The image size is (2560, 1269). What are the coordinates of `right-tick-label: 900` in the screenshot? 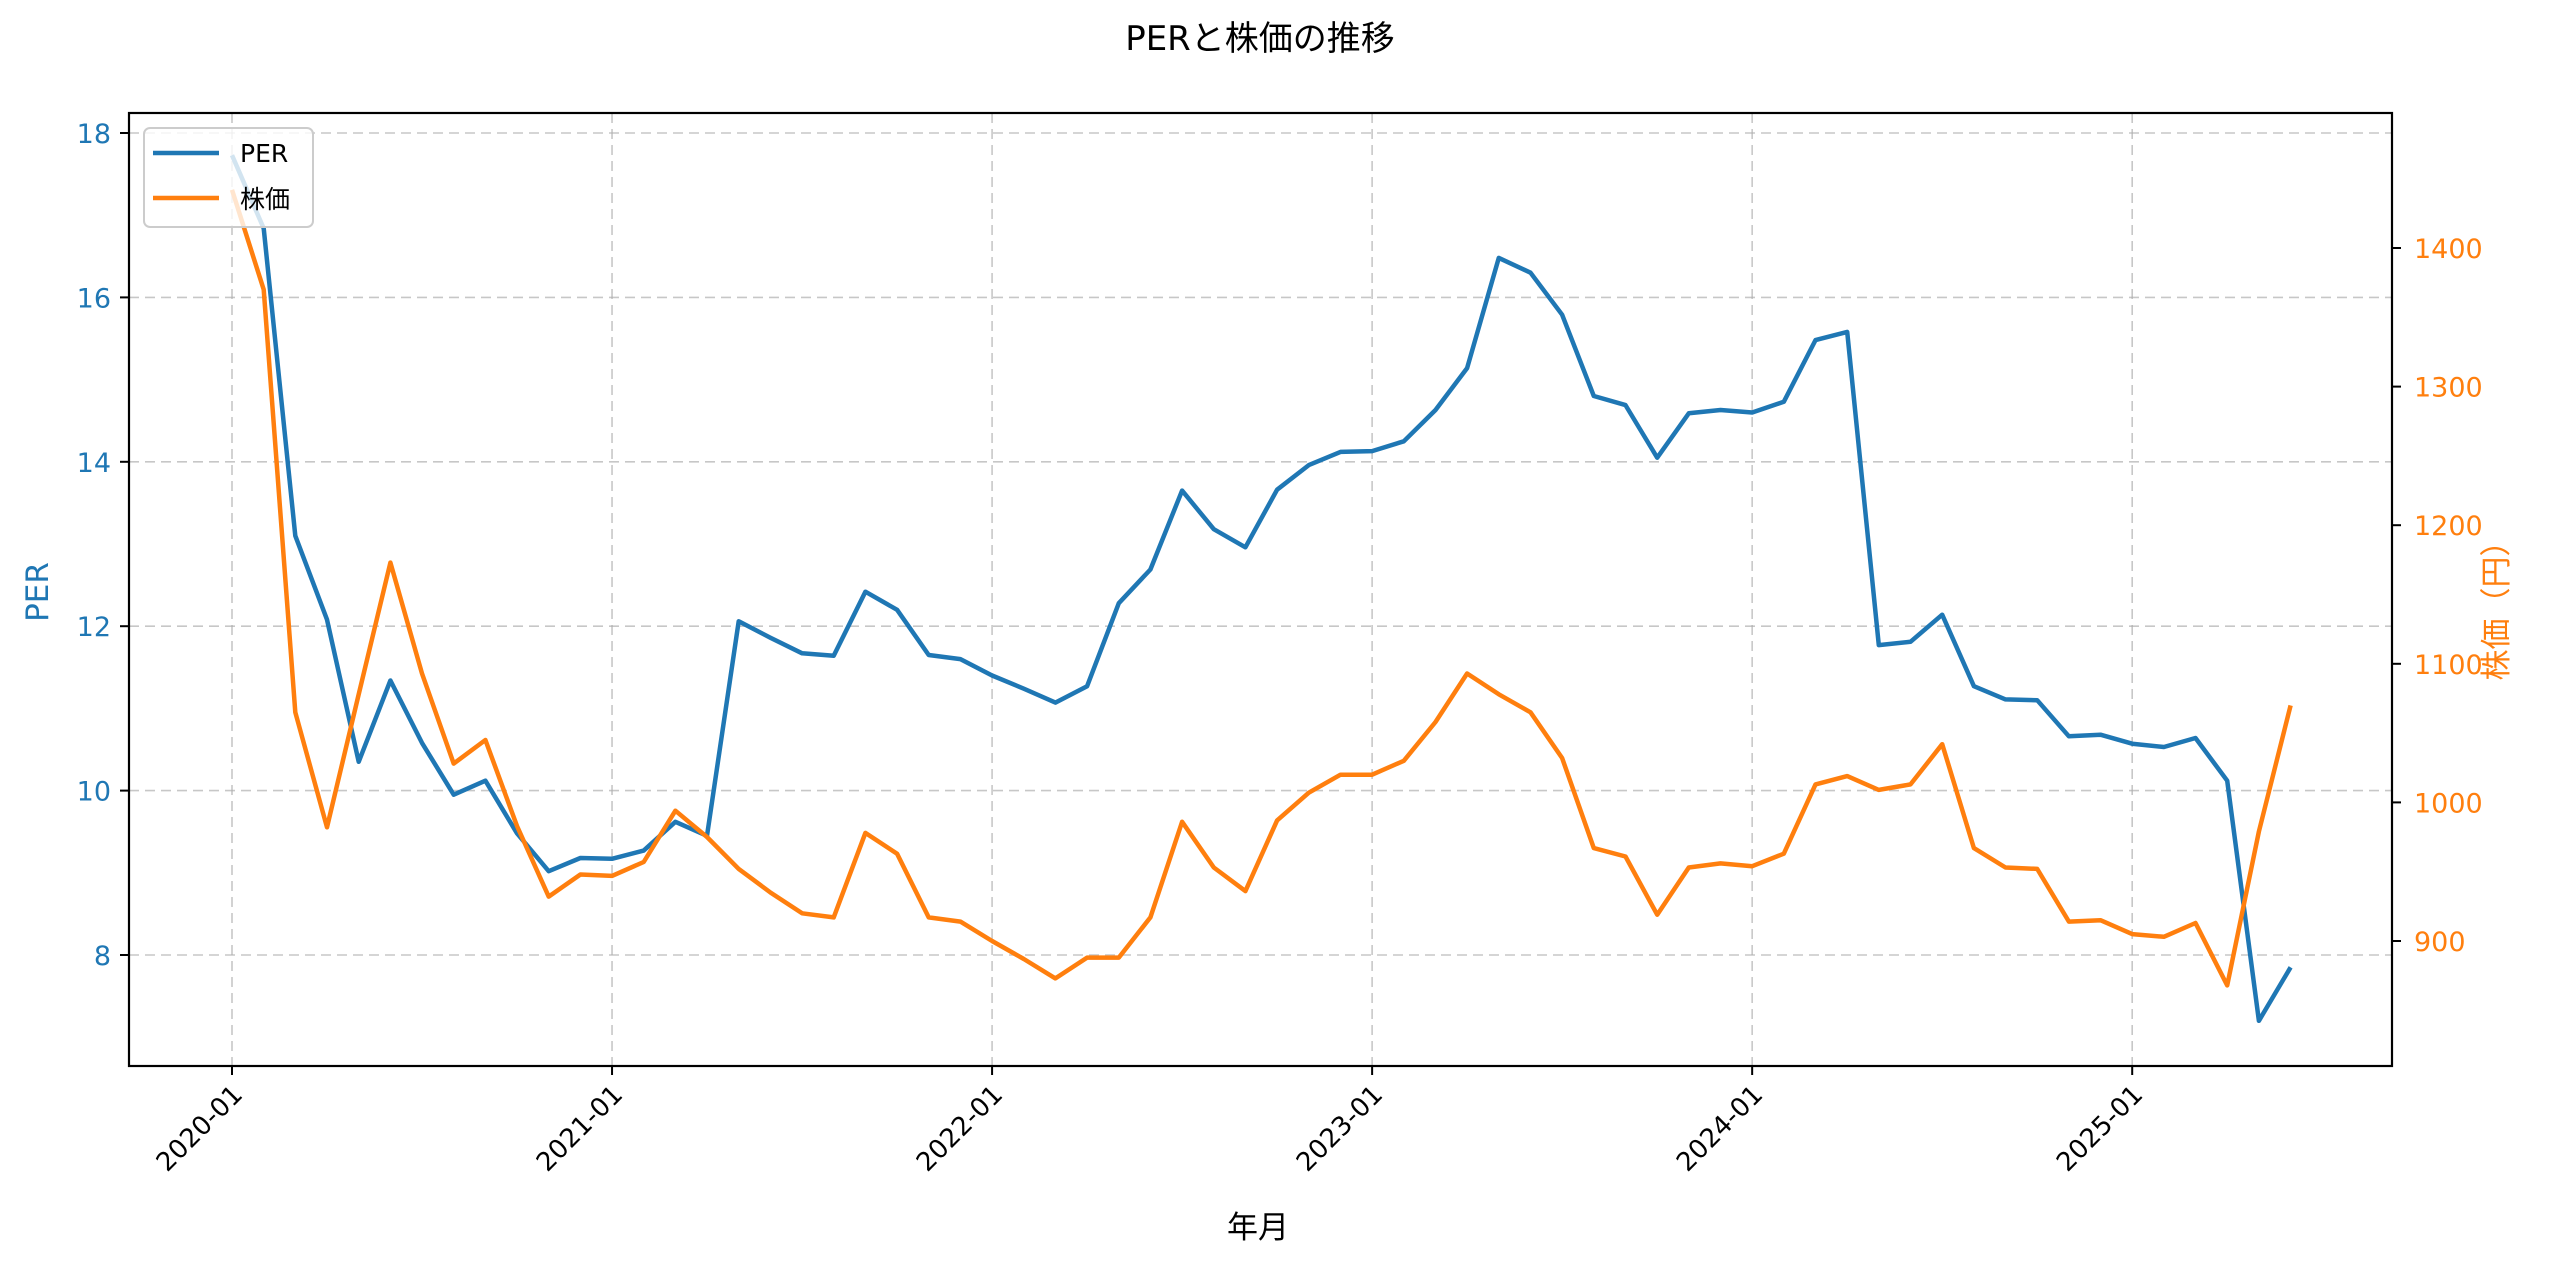 It's located at (2440, 942).